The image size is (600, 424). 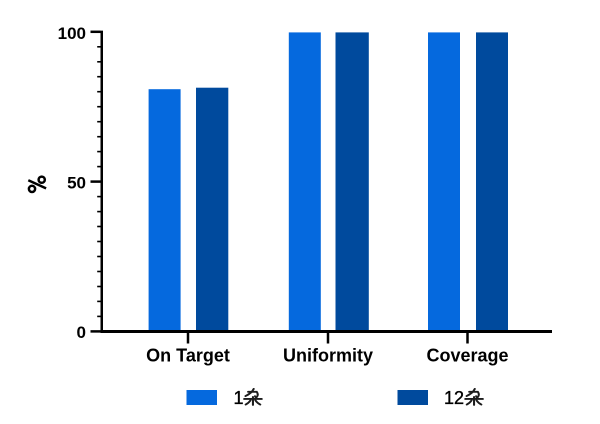 I want to click on svg-text: 1, so click(x=239, y=398).